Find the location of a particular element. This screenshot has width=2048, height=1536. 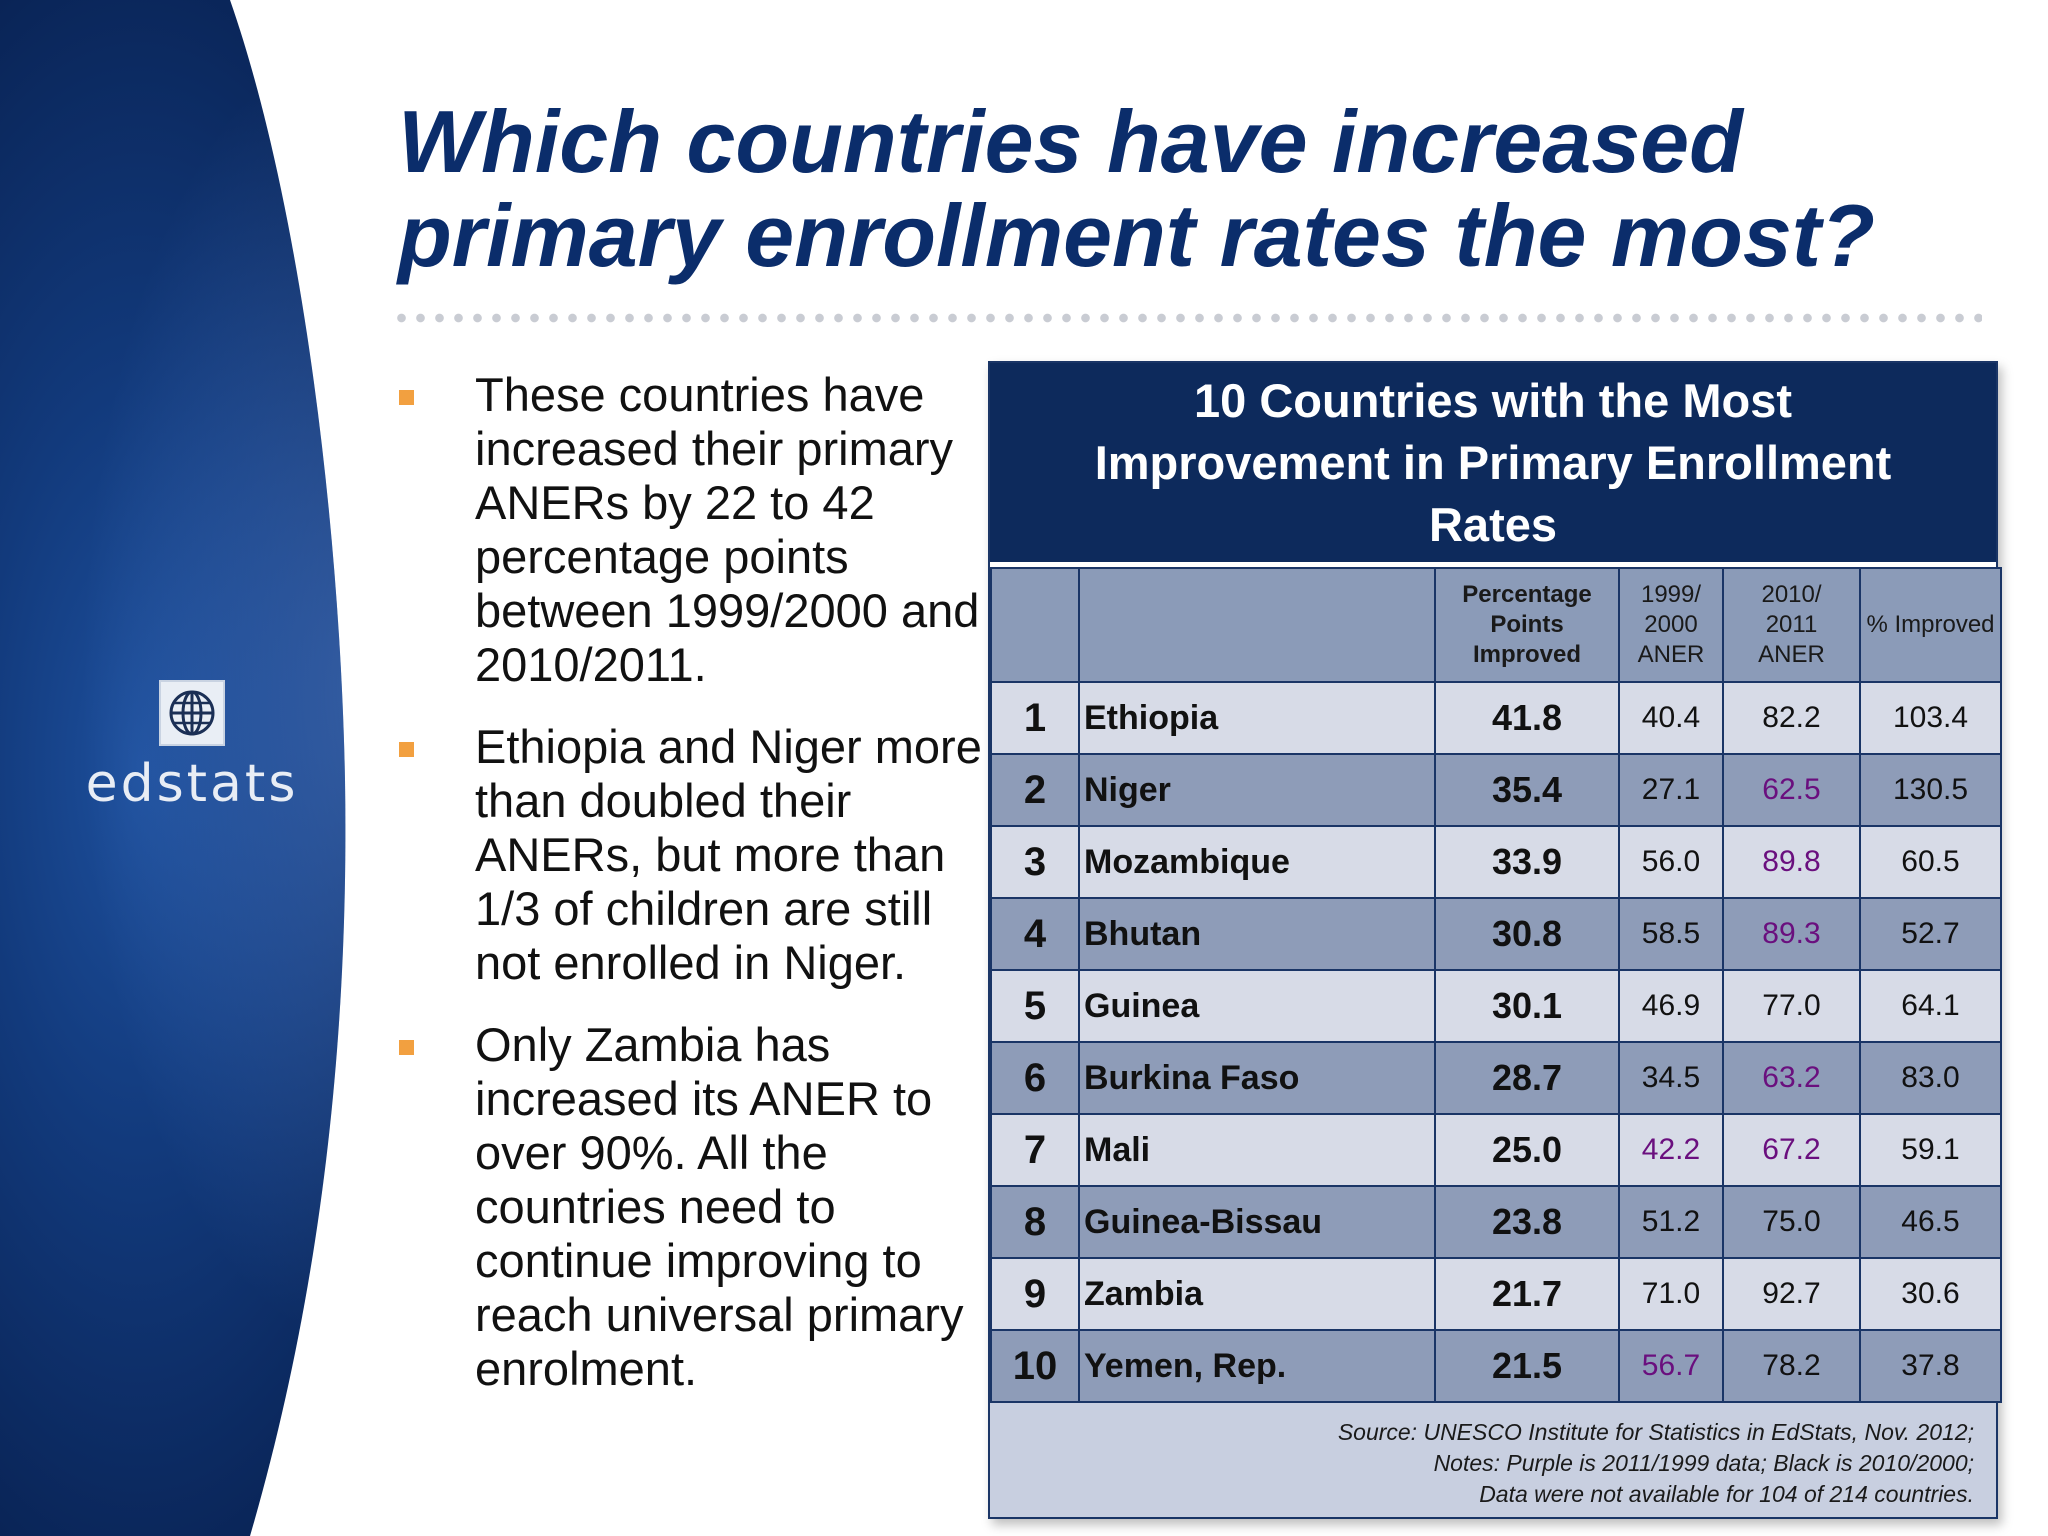

cell-country: Mali is located at coordinates (1257, 1150).